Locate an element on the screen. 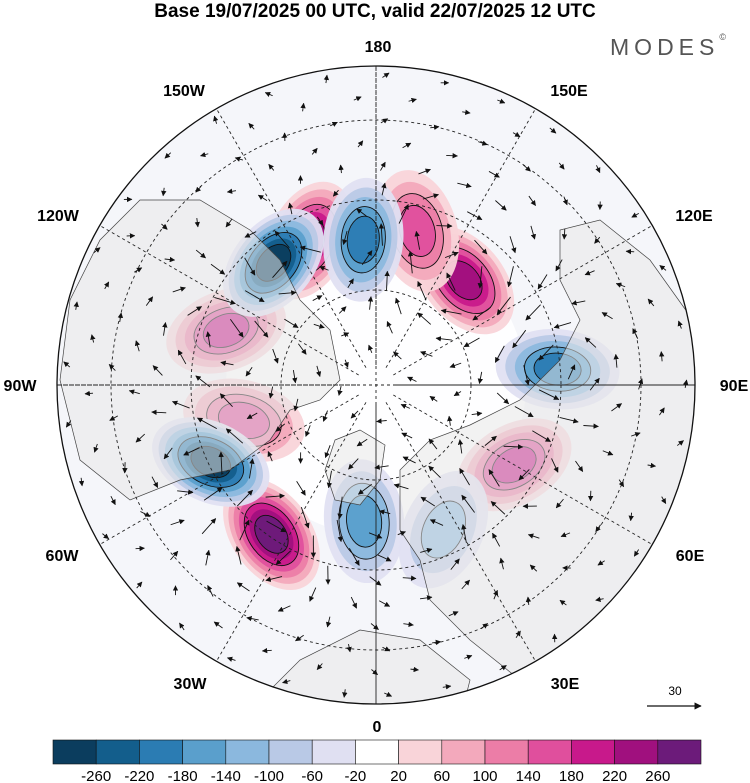  negative-anomaly-center is located at coordinates (363, 239).